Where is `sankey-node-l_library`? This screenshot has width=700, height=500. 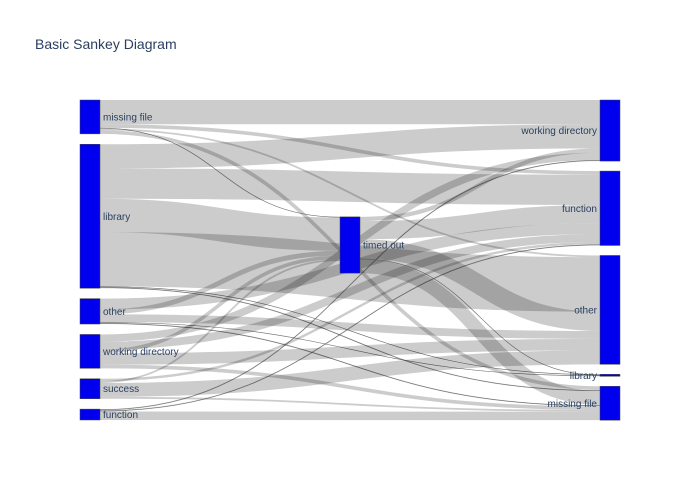 sankey-node-l_library is located at coordinates (90, 216).